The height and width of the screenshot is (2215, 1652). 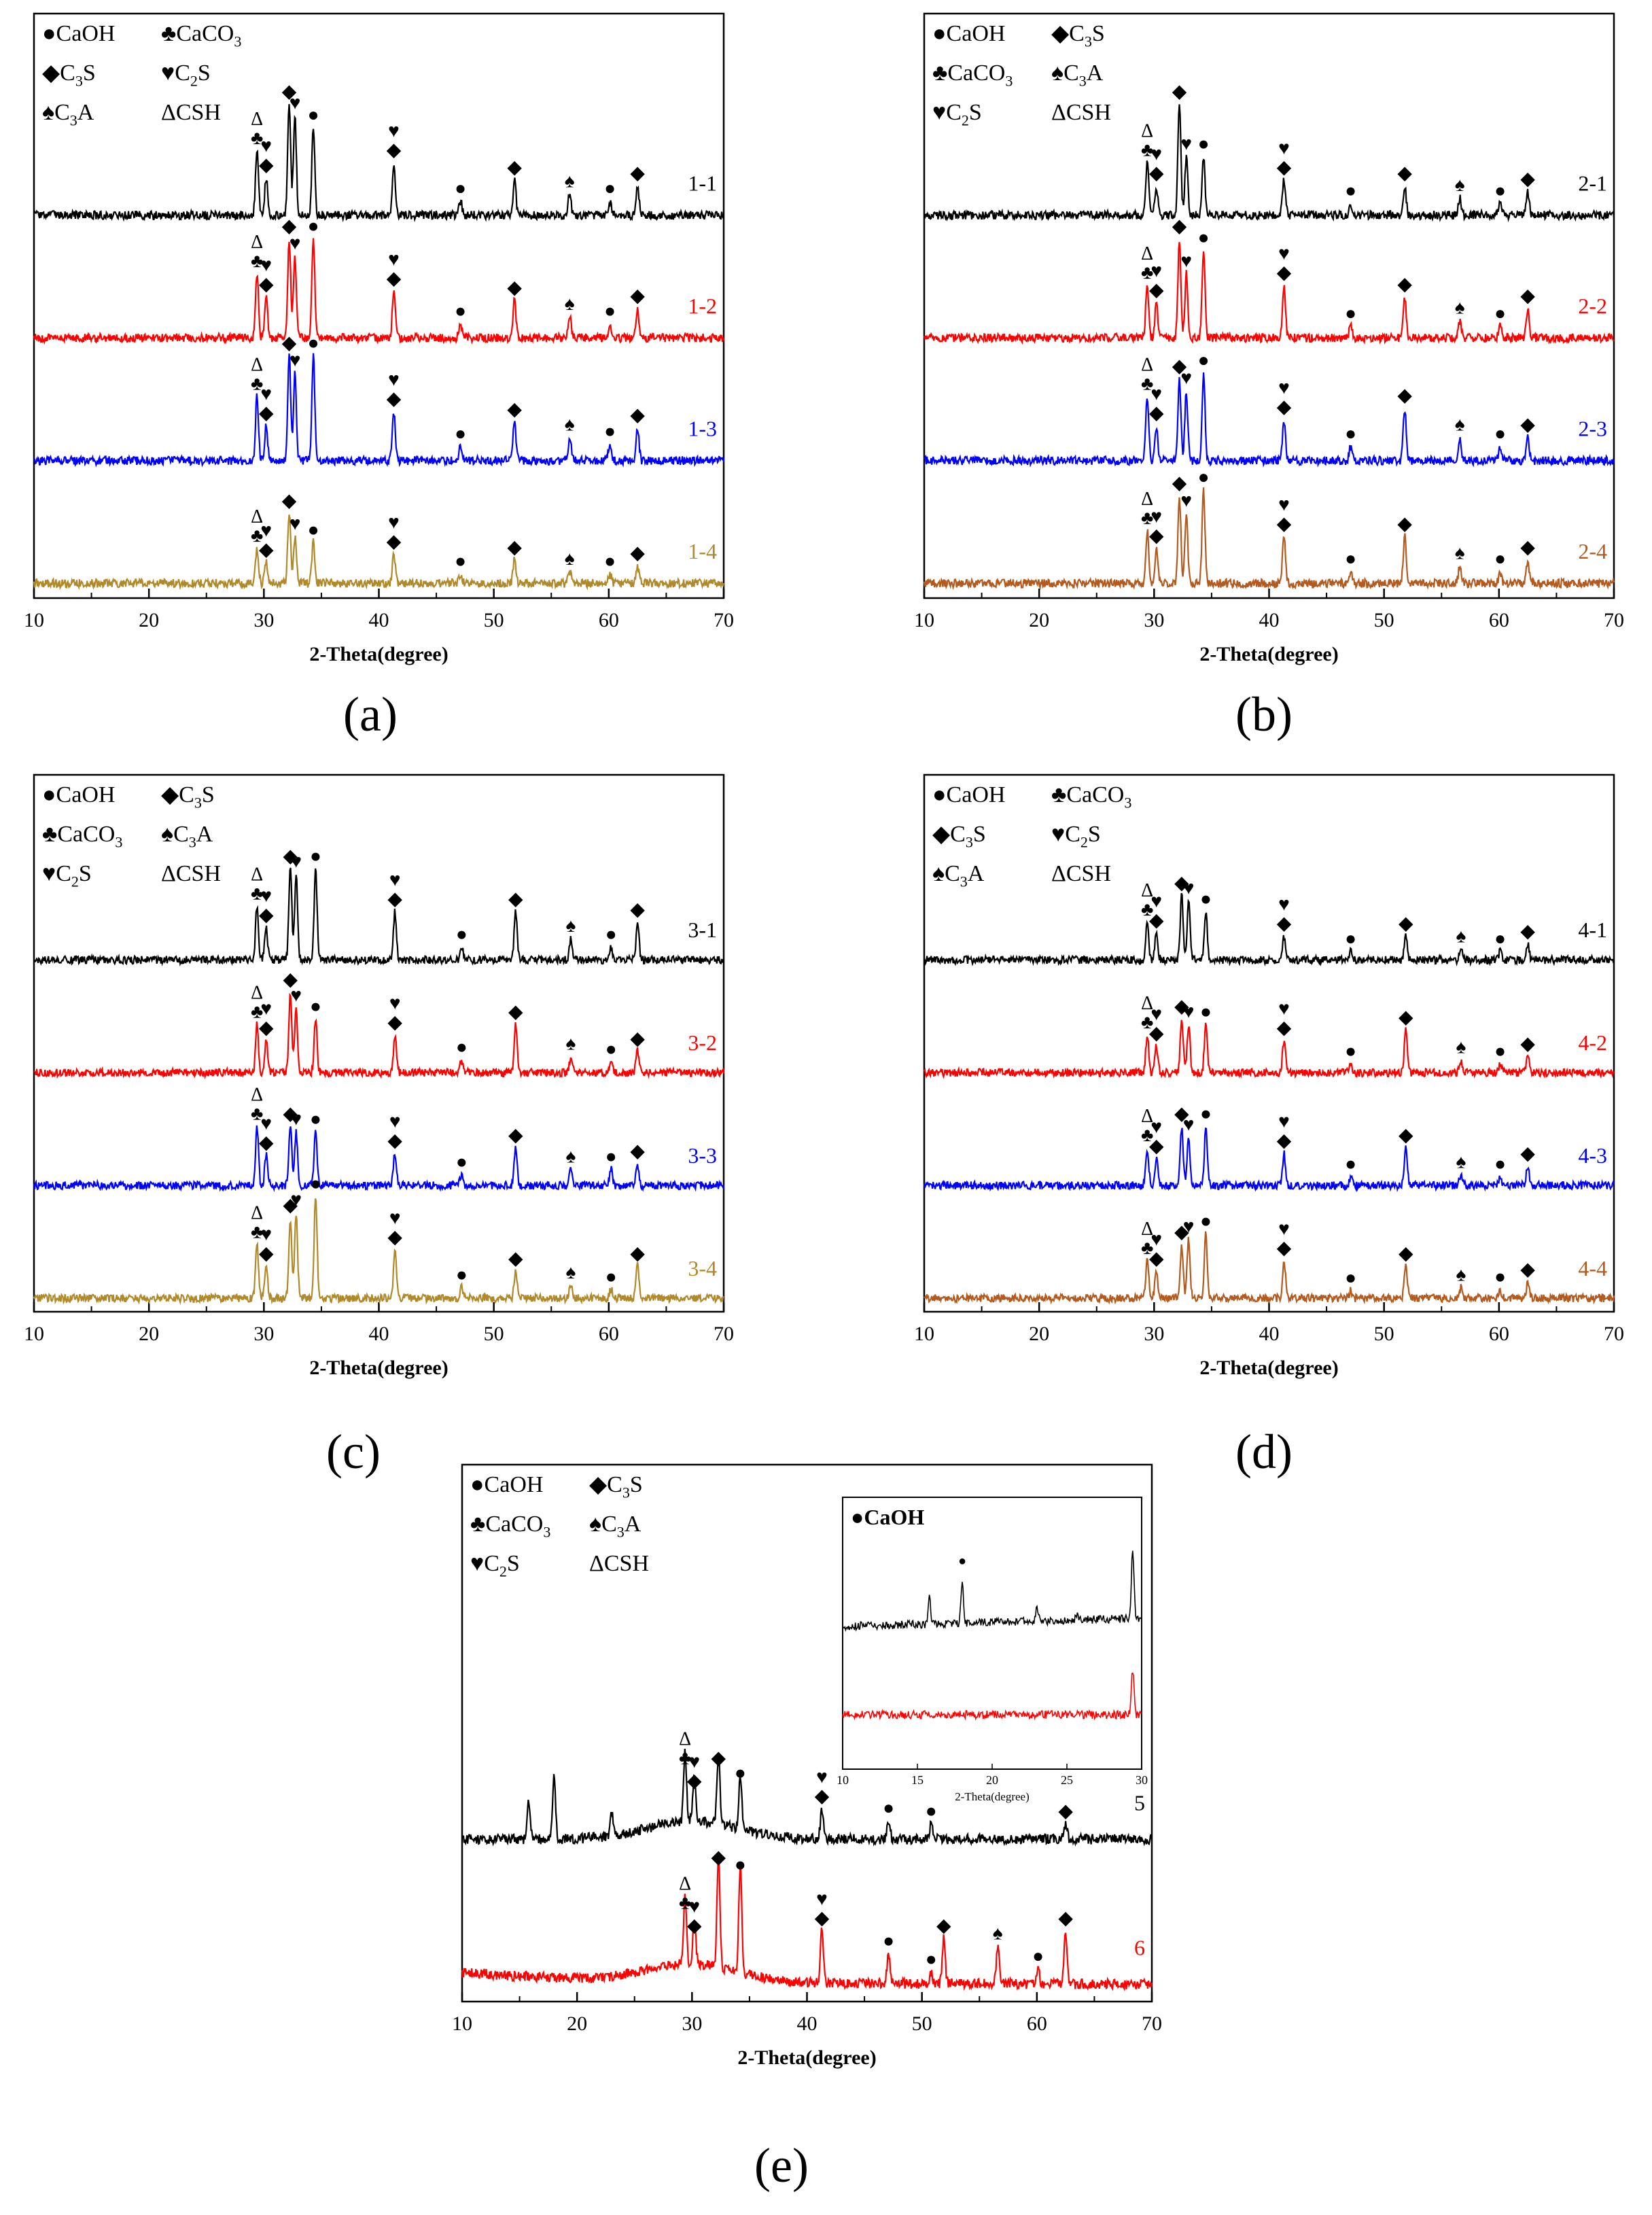 What do you see at coordinates (924, 1334) in the screenshot?
I see `x-tick-label: 10` at bounding box center [924, 1334].